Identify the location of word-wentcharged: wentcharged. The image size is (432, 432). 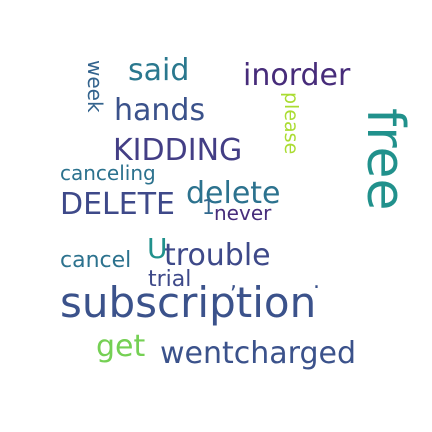
(258, 353).